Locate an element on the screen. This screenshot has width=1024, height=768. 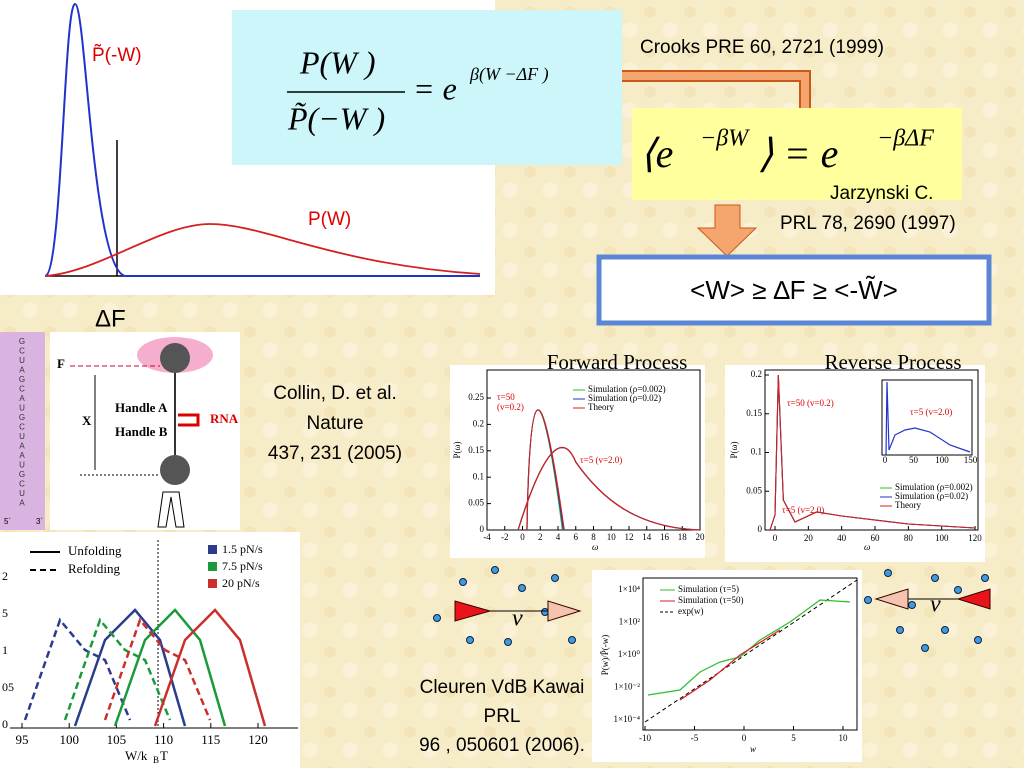
x-label: B is located at coordinates (156, 760).